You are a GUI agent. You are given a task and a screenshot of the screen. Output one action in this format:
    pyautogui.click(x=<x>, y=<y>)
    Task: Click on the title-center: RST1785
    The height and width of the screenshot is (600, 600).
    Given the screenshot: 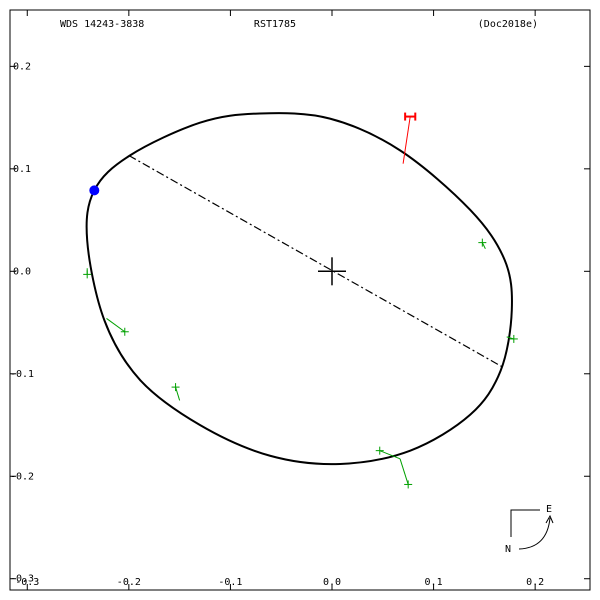 What is the action you would take?
    pyautogui.click(x=275, y=24)
    